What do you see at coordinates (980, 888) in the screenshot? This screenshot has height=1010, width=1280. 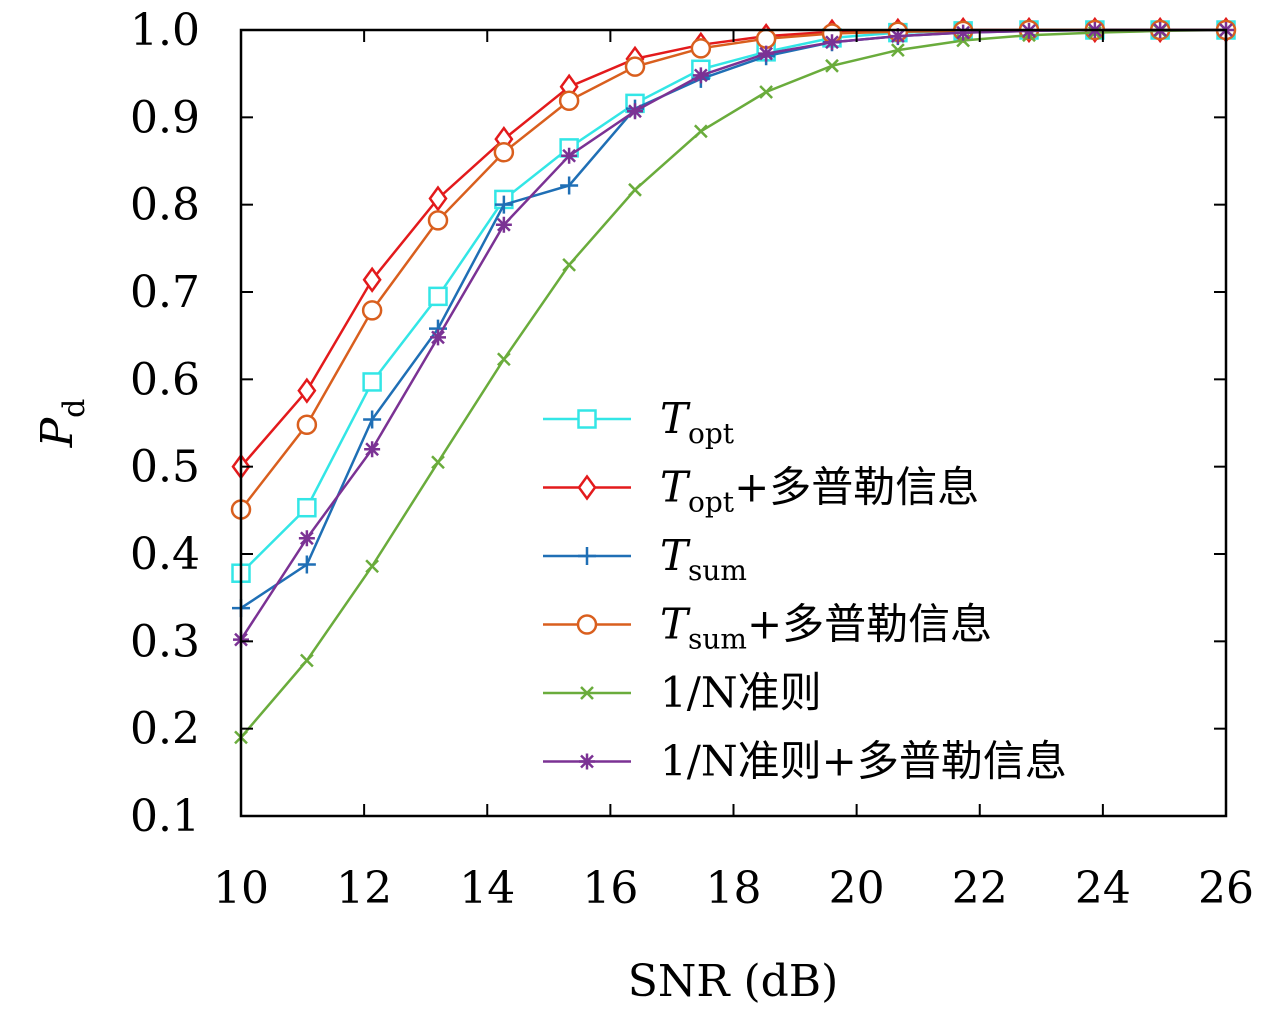 I see `x-tick-label: 22` at bounding box center [980, 888].